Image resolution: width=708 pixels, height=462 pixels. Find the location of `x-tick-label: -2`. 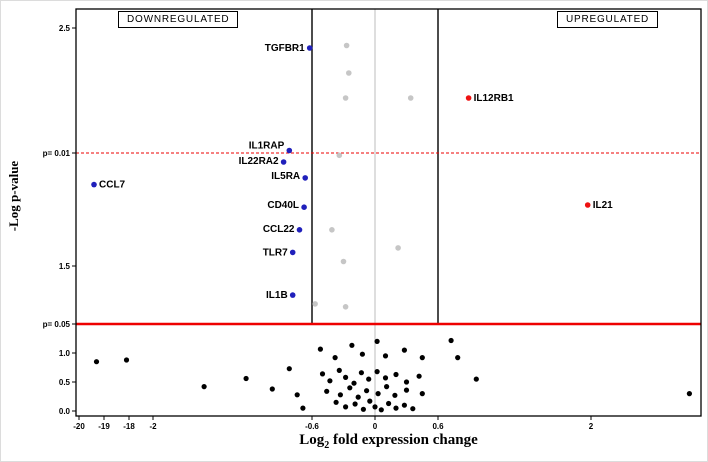

x-tick-label: -2 is located at coordinates (153, 426).